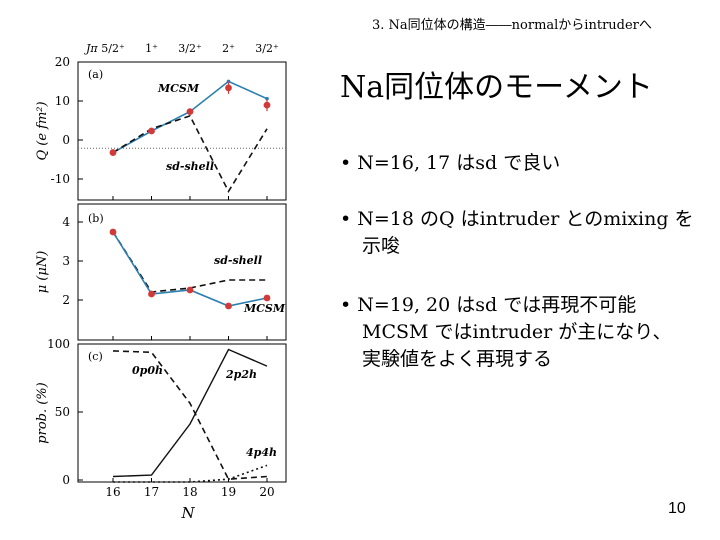 This screenshot has height=540, width=720. What do you see at coordinates (517, 233) in the screenshot?
I see `bullet-2: • N=18 のQ はintruder とのmixing を 示唆` at bounding box center [517, 233].